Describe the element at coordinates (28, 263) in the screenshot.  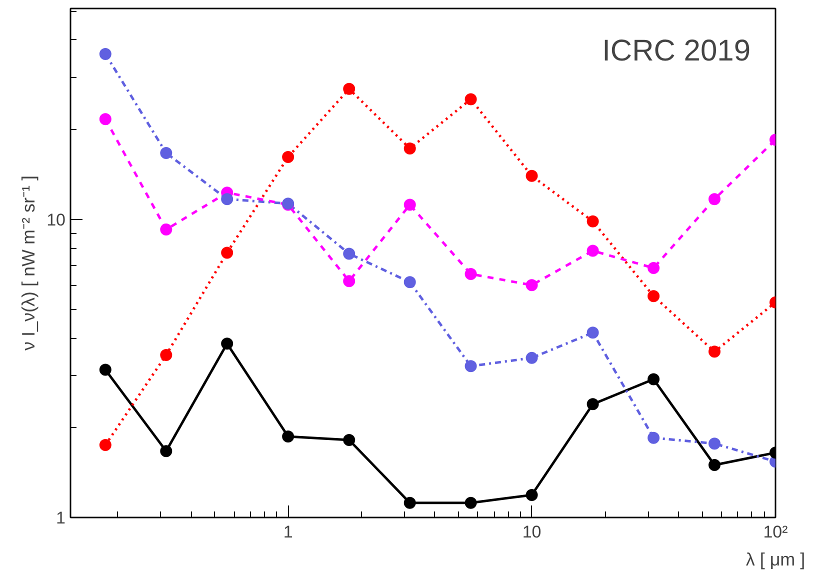
I see `y-axis-title: ν I_ν(λ) [ nW m⁻² sr⁻¹ ]` at that location.